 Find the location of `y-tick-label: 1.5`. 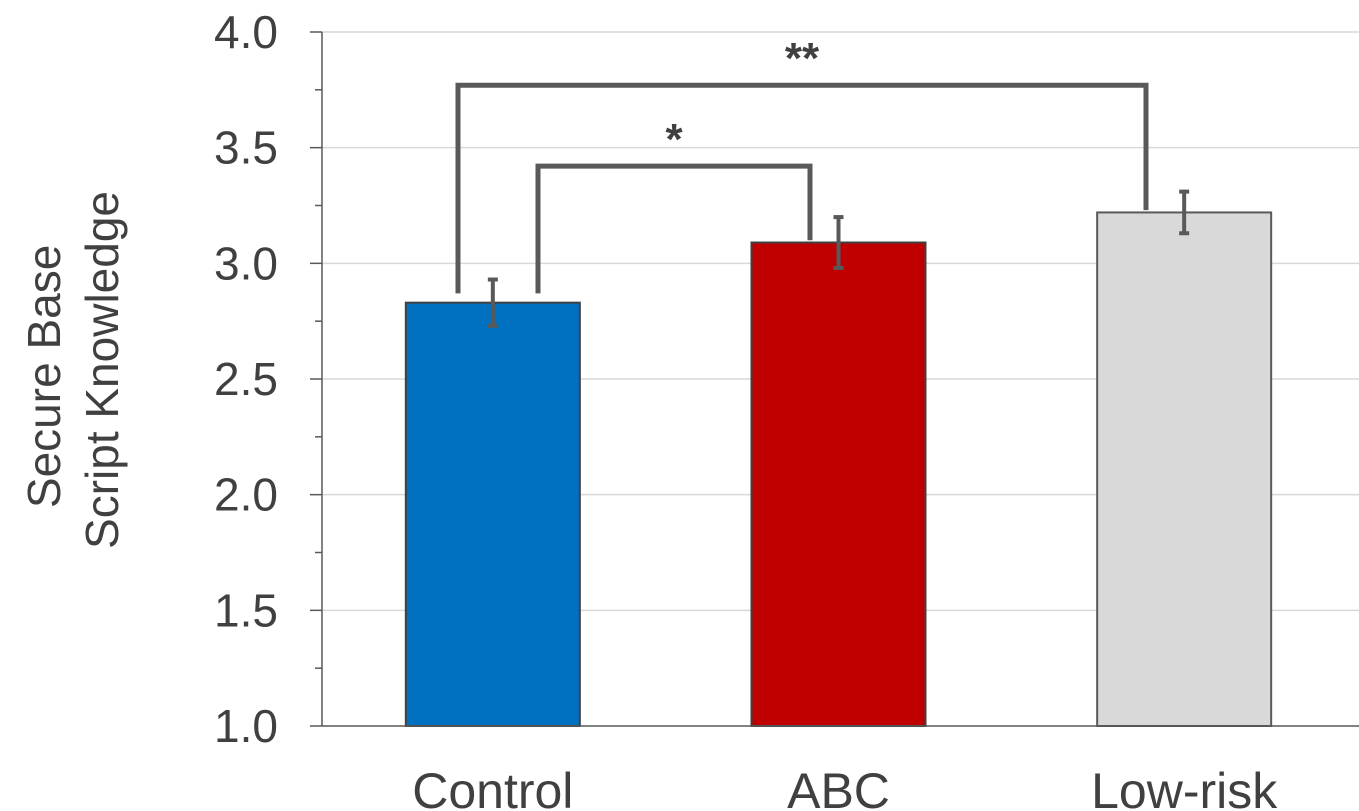

y-tick-label: 1.5 is located at coordinates (246, 610).